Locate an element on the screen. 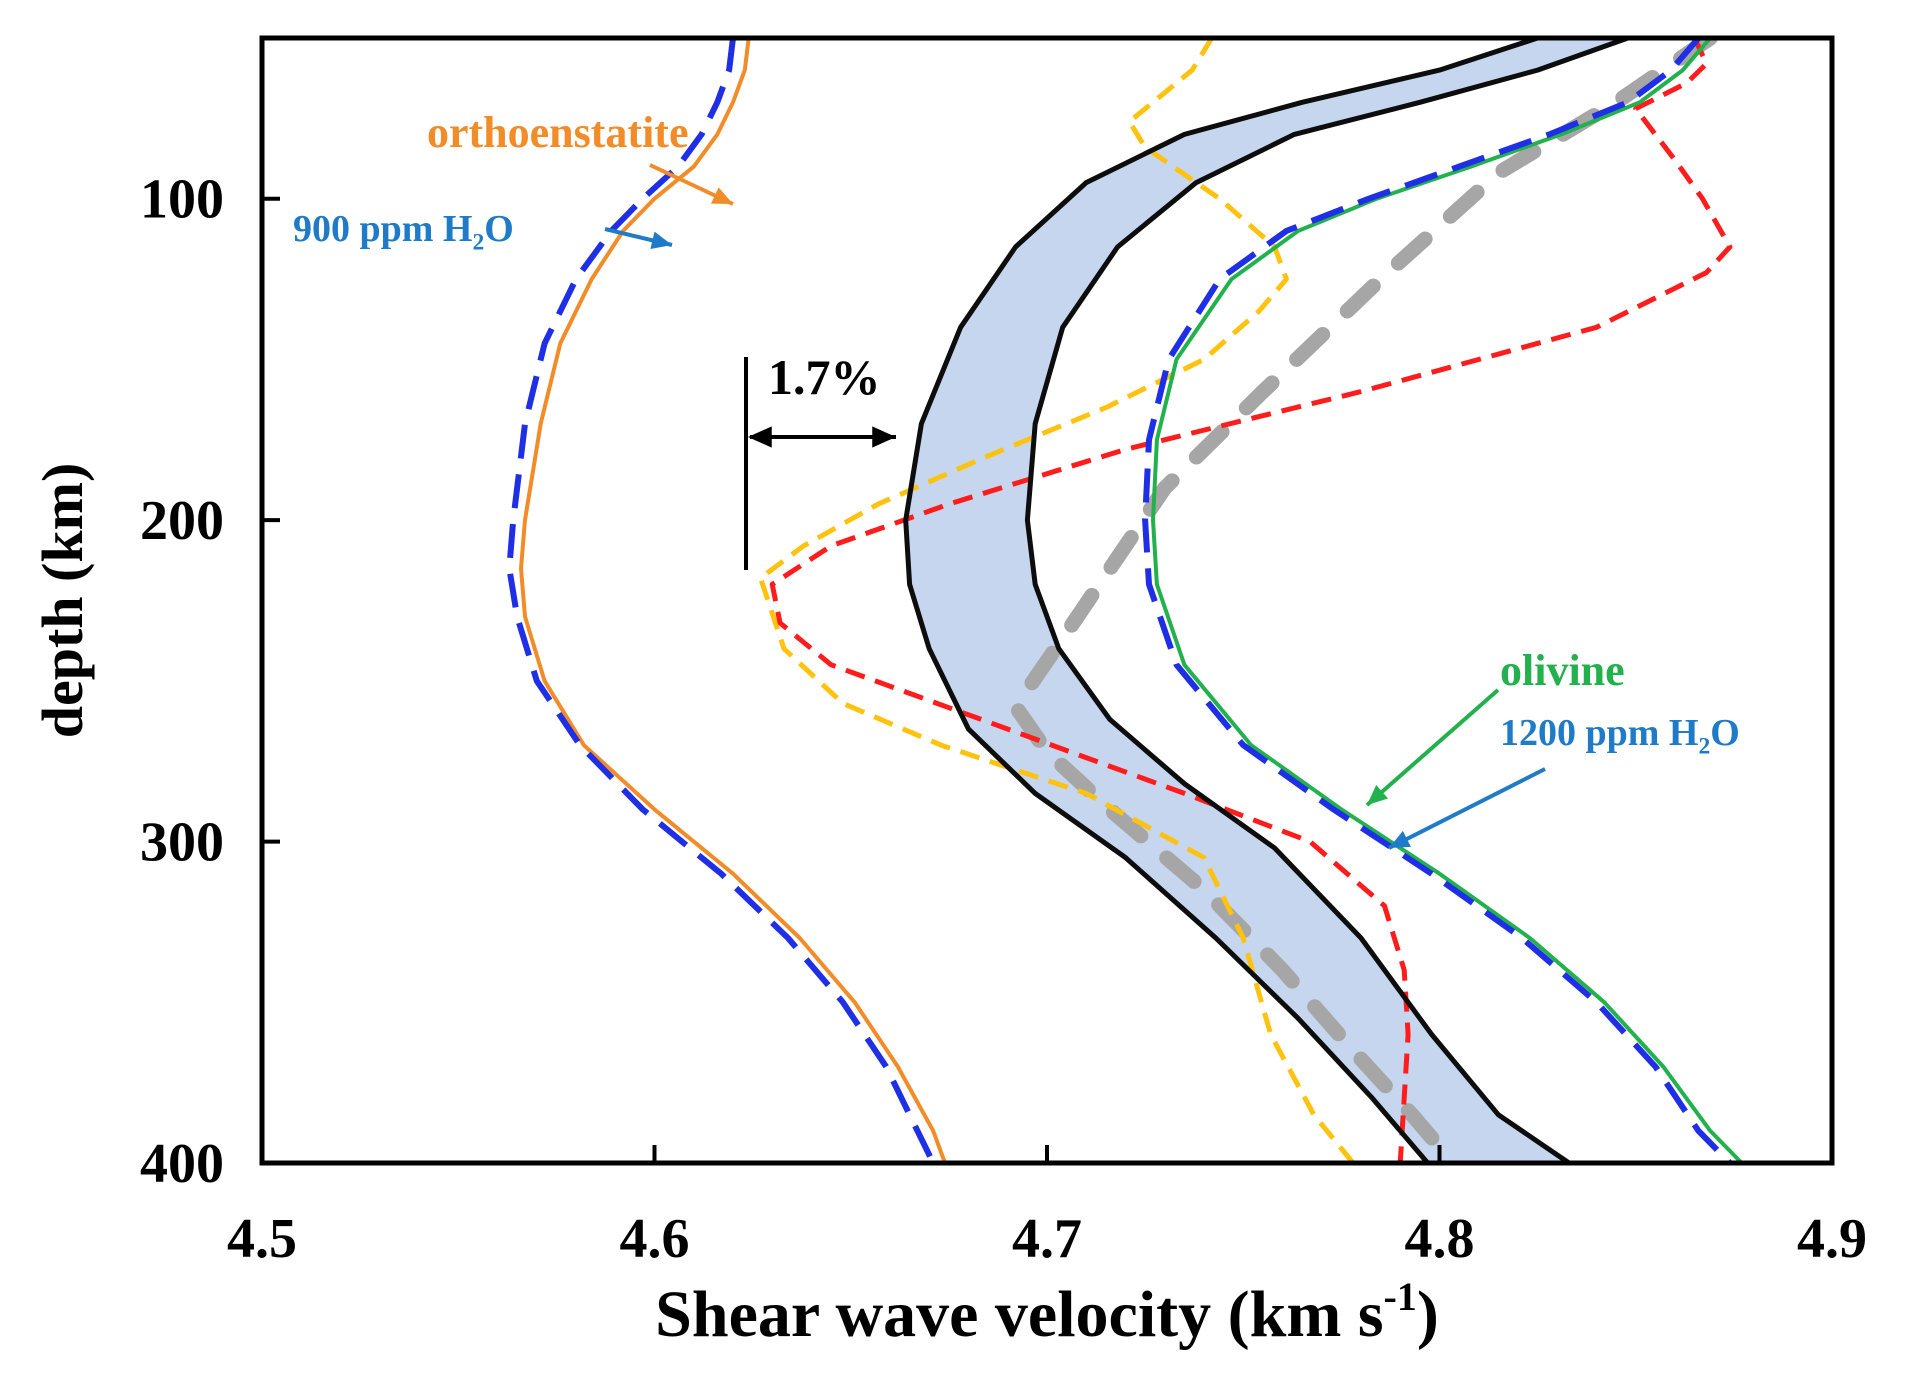 This screenshot has width=1908, height=1389. x-tick-label: 4.8 is located at coordinates (1440, 1239).